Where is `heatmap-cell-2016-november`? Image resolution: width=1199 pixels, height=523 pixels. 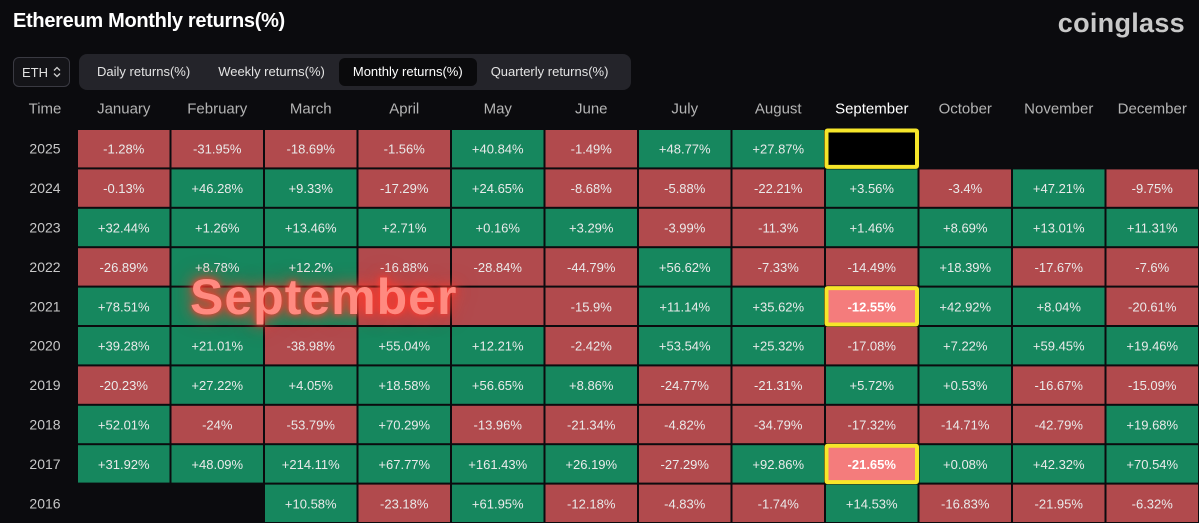 heatmap-cell-2016-november is located at coordinates (1059, 503).